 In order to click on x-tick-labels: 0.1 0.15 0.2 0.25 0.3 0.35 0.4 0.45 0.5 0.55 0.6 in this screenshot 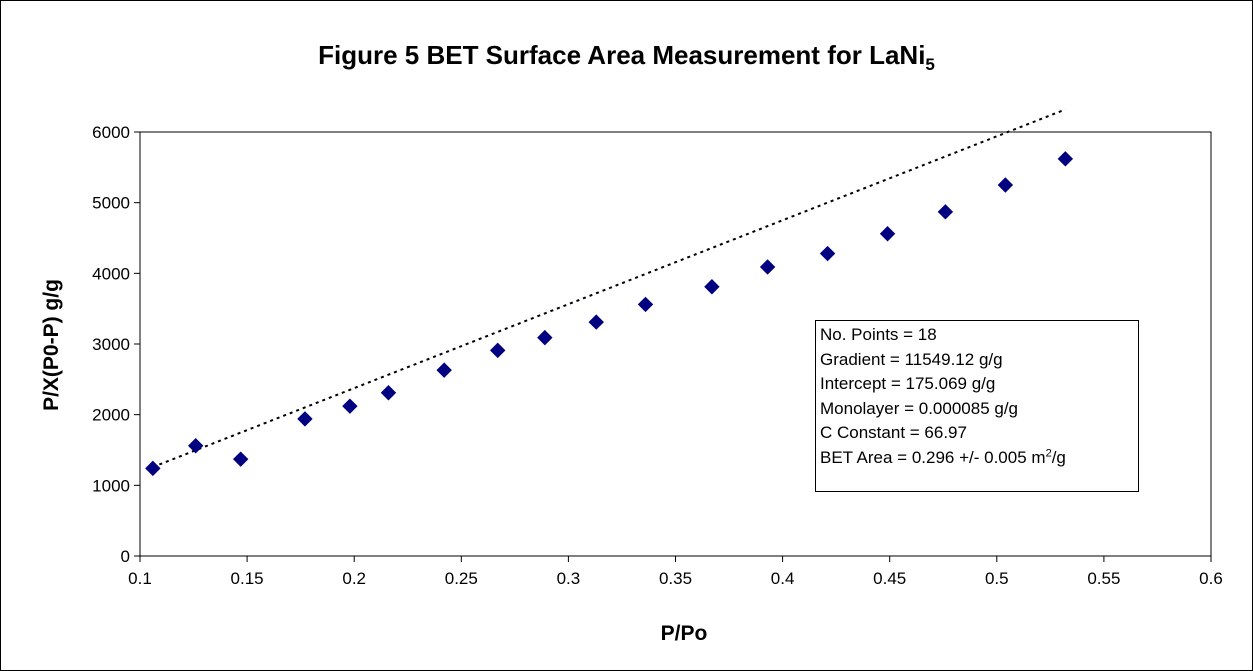, I will do `click(675, 578)`.